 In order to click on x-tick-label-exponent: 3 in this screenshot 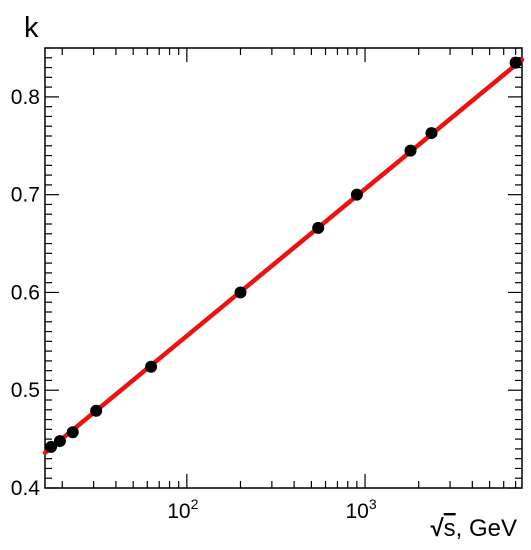, I will do `click(373, 504)`.